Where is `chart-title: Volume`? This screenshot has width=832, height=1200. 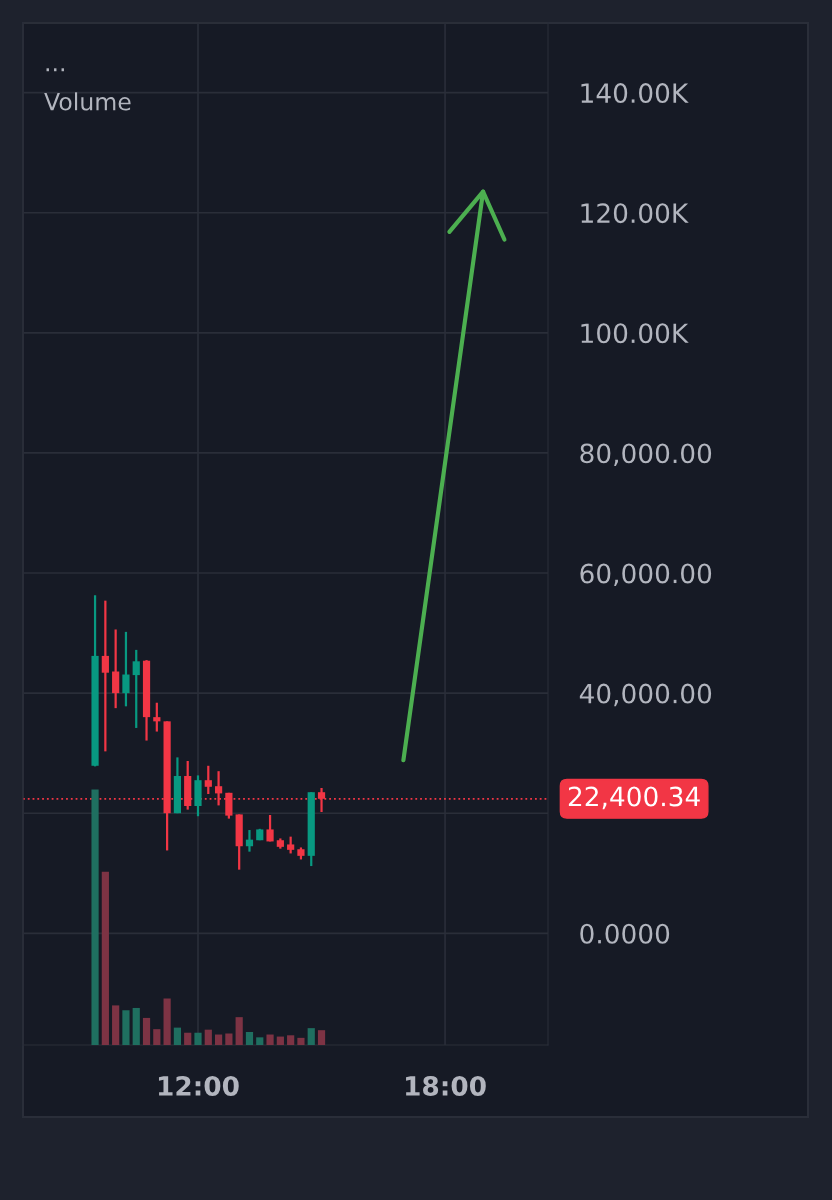 chart-title: Volume is located at coordinates (87, 101).